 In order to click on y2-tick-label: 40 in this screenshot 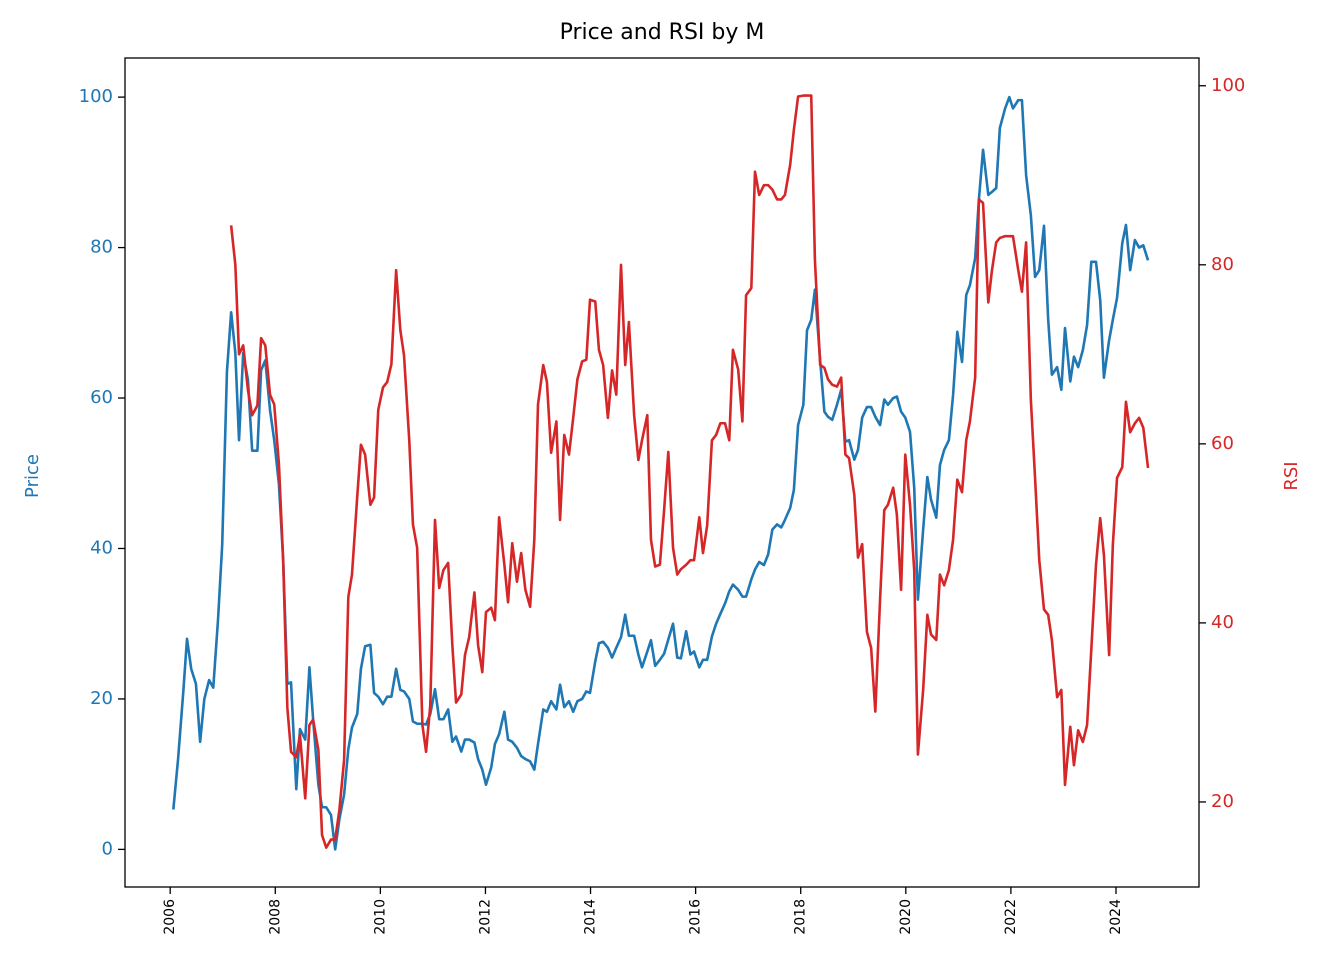, I will do `click(1222, 622)`.